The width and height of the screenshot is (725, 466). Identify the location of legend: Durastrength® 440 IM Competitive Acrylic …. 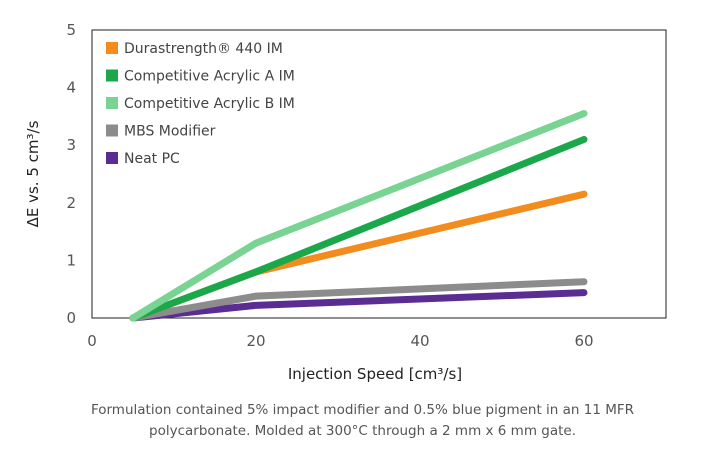
(200, 104).